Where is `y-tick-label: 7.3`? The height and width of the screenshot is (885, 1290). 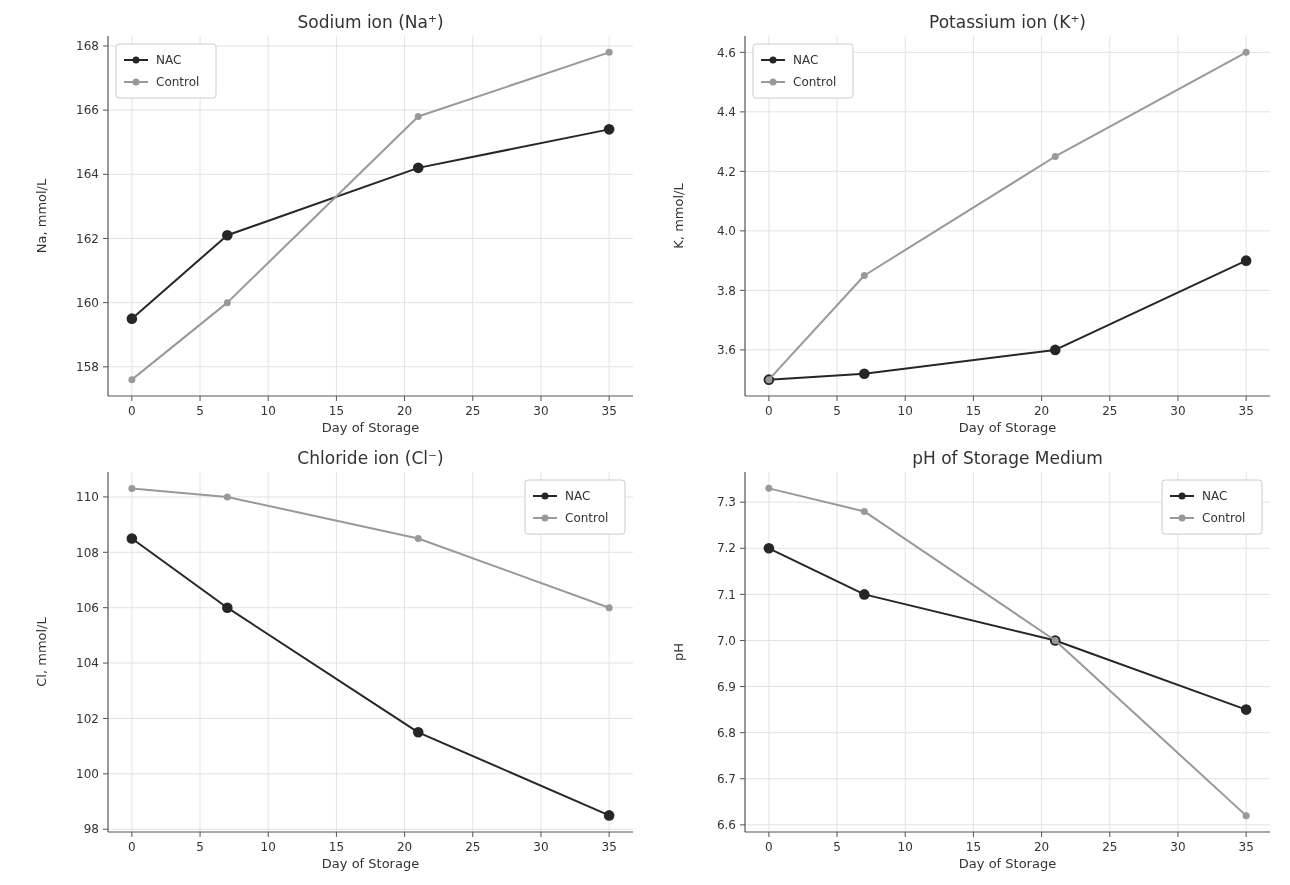 y-tick-label: 7.3 is located at coordinates (726, 502).